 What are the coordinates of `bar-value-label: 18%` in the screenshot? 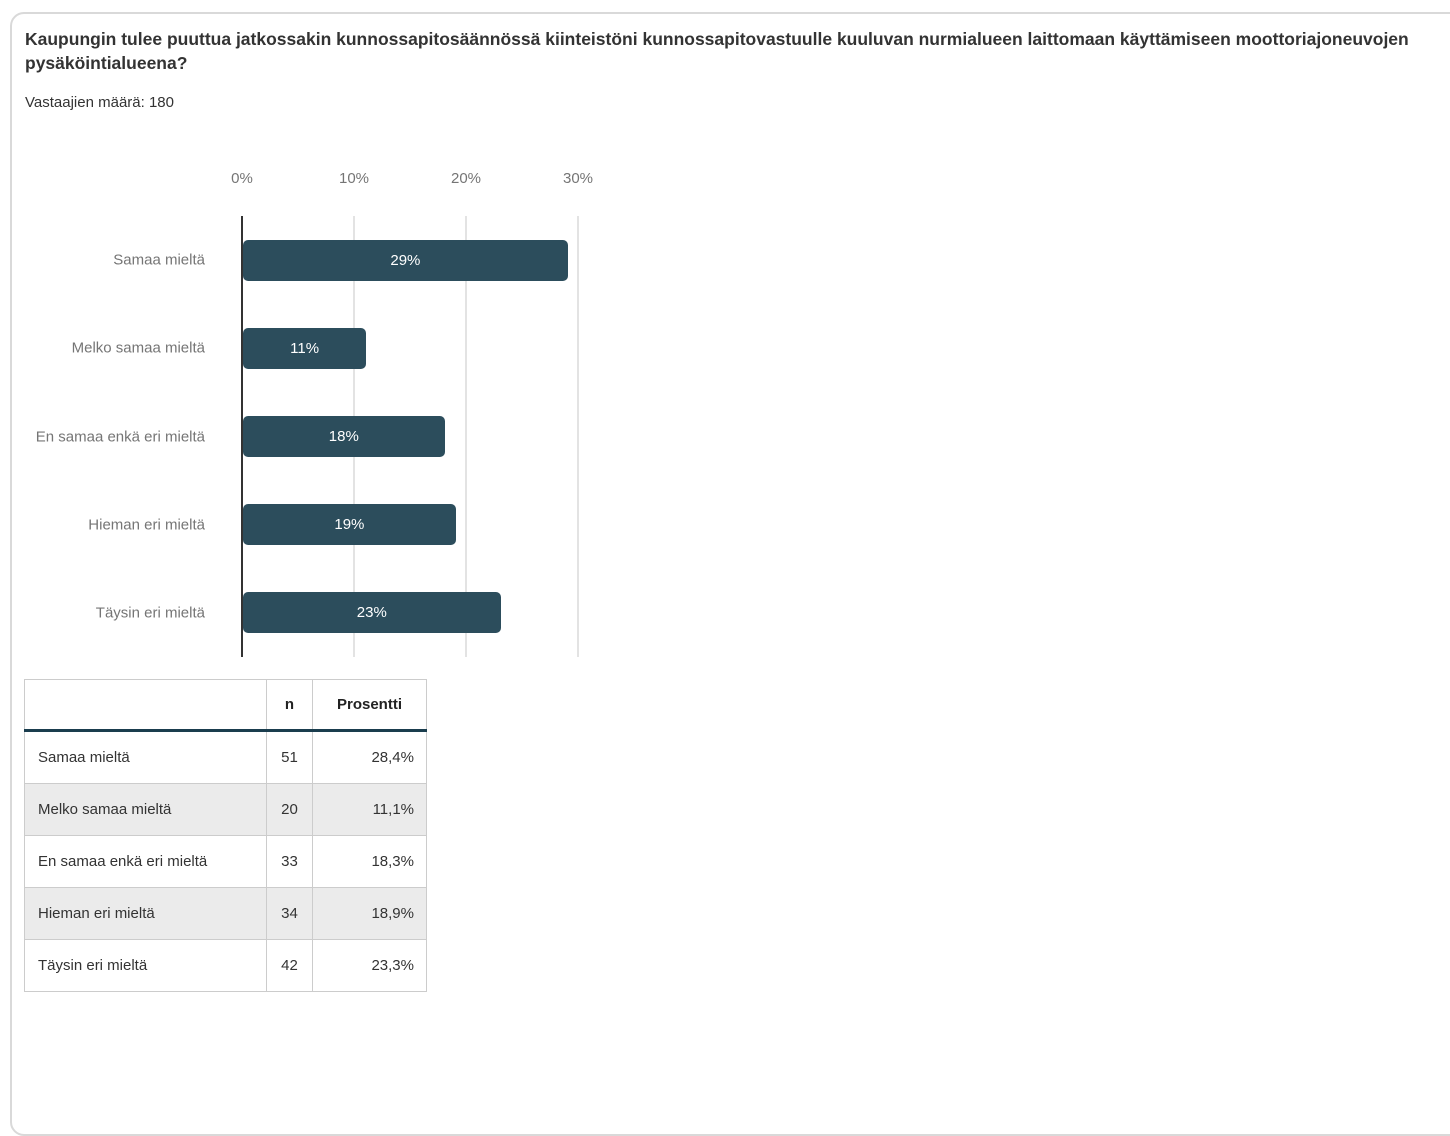 It's located at (343, 436).